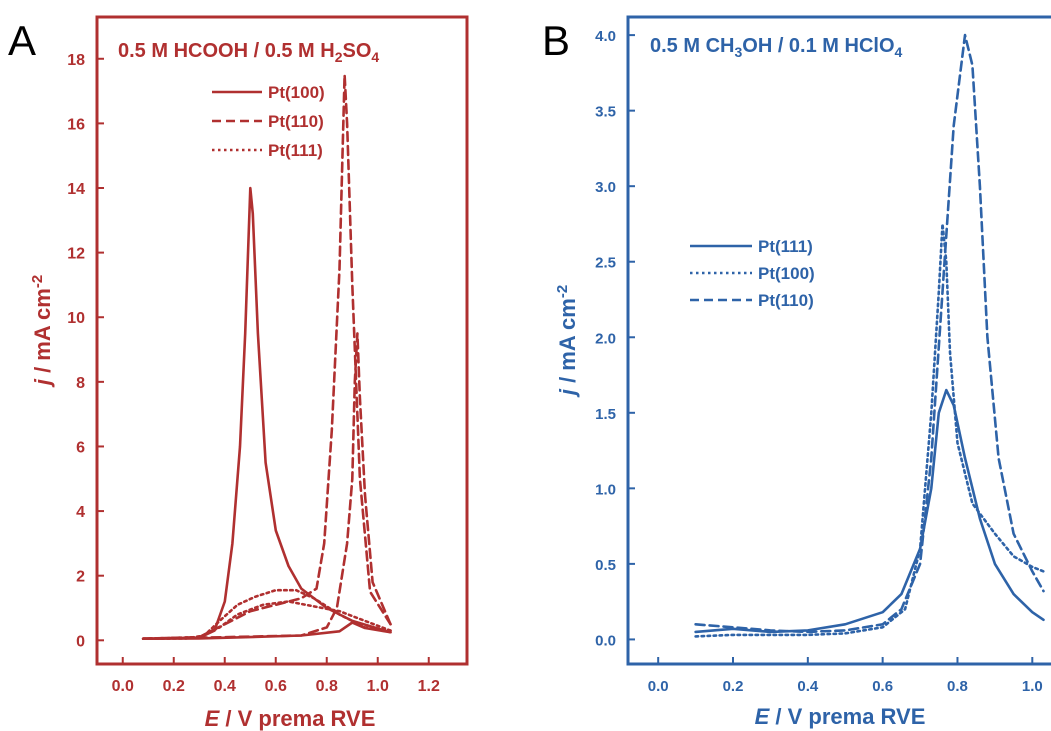  What do you see at coordinates (76, 318) in the screenshot?
I see `y-tick-label: 10` at bounding box center [76, 318].